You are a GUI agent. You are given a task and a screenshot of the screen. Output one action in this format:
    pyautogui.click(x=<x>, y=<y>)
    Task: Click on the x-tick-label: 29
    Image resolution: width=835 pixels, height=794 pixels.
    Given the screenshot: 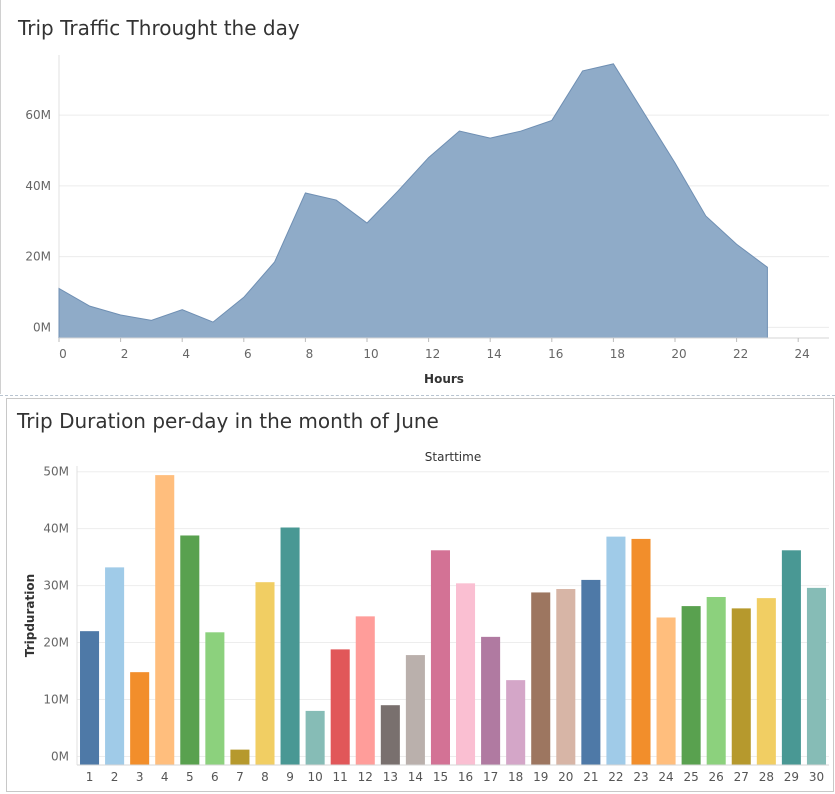 What is the action you would take?
    pyautogui.click(x=791, y=777)
    